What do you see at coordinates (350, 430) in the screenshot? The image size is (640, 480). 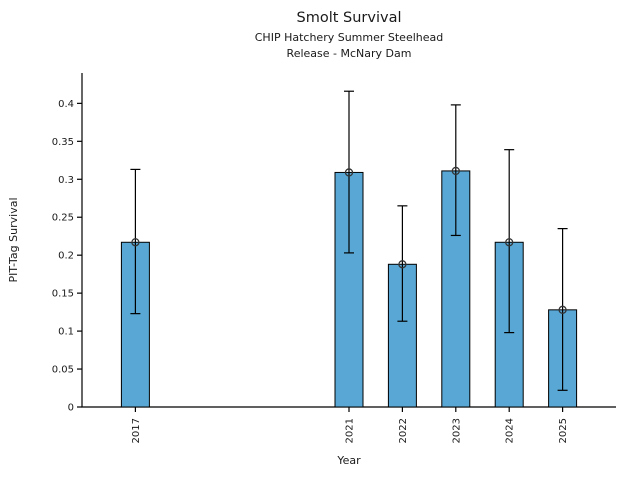 I see `x-tick-label-2021: 2021` at bounding box center [350, 430].